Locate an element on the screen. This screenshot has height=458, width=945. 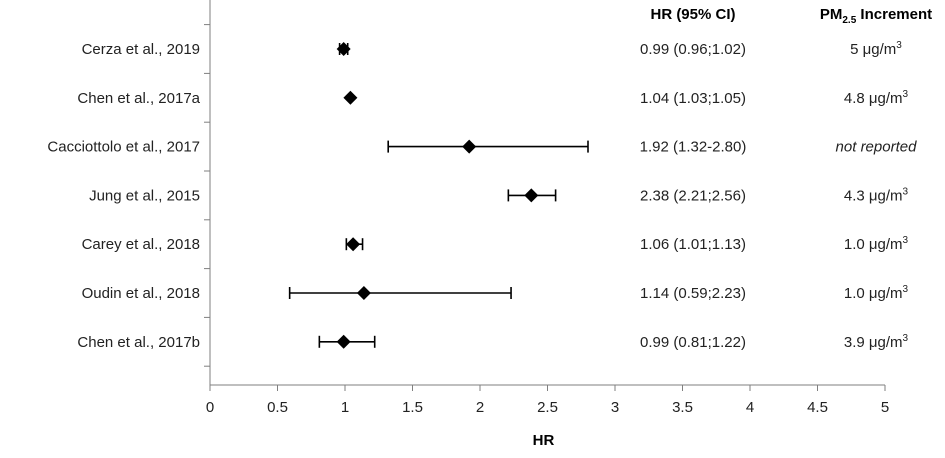
x-tick-label: 3 is located at coordinates (615, 407).